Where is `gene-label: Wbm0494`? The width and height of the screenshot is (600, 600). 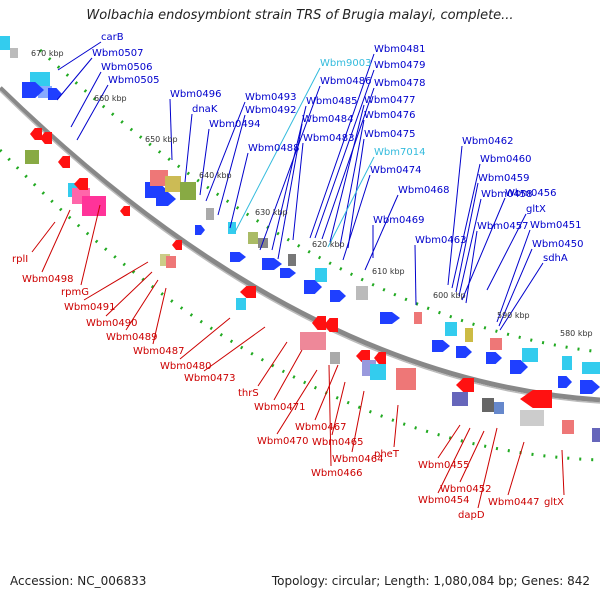
gene-label: Wbm0494 is located at coordinates (234, 124).